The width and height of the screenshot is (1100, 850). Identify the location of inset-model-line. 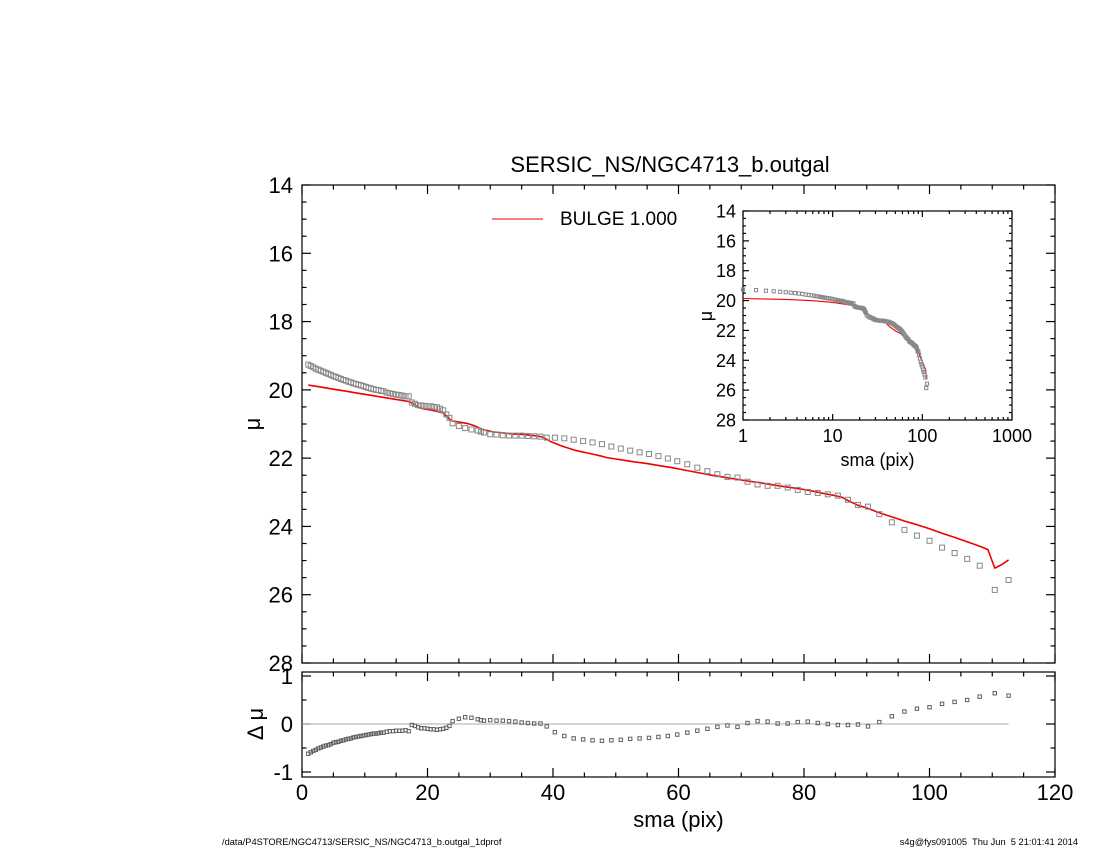
(835, 338).